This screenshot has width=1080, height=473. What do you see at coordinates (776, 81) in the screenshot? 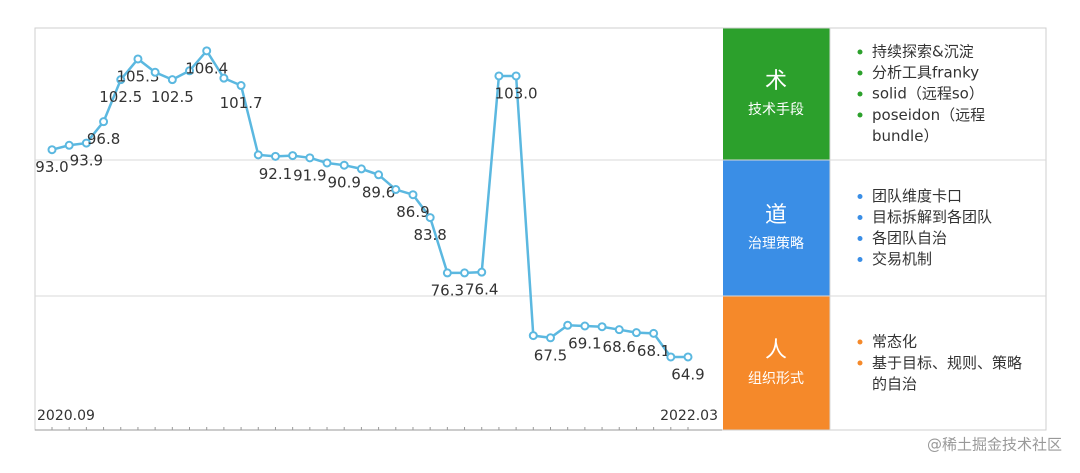
I see `row-title: 术` at bounding box center [776, 81].